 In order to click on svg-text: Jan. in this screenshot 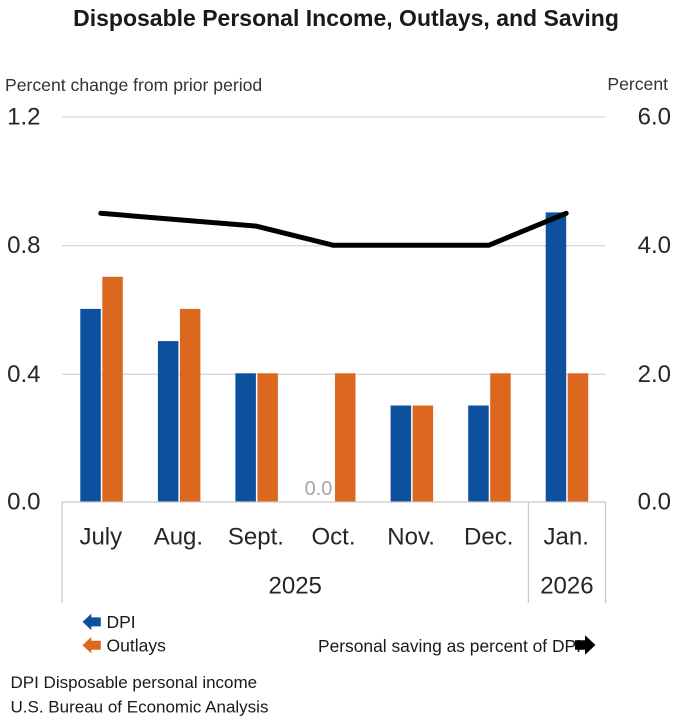, I will do `click(566, 537)`.